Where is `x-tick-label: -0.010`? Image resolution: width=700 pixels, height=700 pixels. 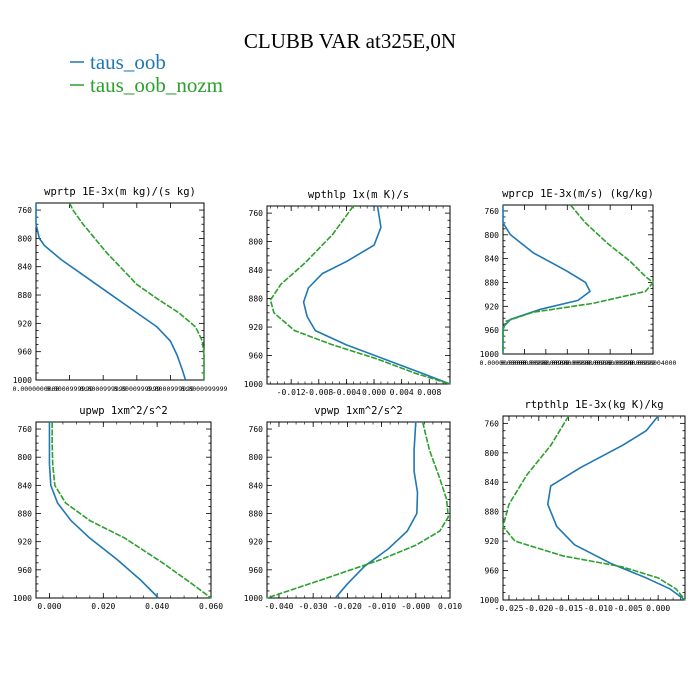
x-tick-label: -0.010 is located at coordinates (598, 608).